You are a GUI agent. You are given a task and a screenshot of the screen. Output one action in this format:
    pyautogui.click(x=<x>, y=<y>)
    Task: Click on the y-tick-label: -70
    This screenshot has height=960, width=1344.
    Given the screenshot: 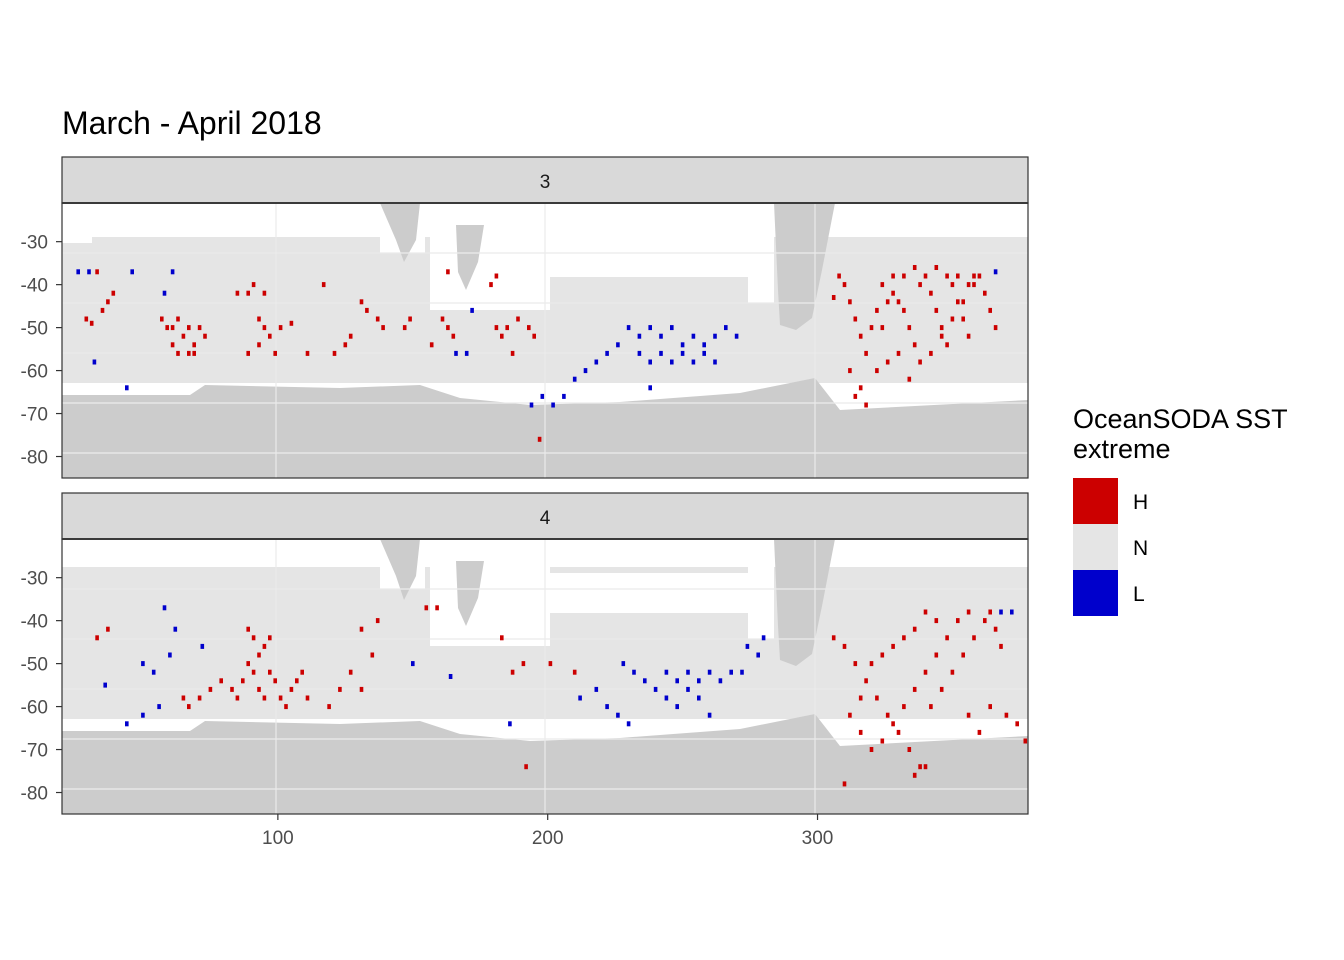 What is the action you would take?
    pyautogui.click(x=34, y=751)
    